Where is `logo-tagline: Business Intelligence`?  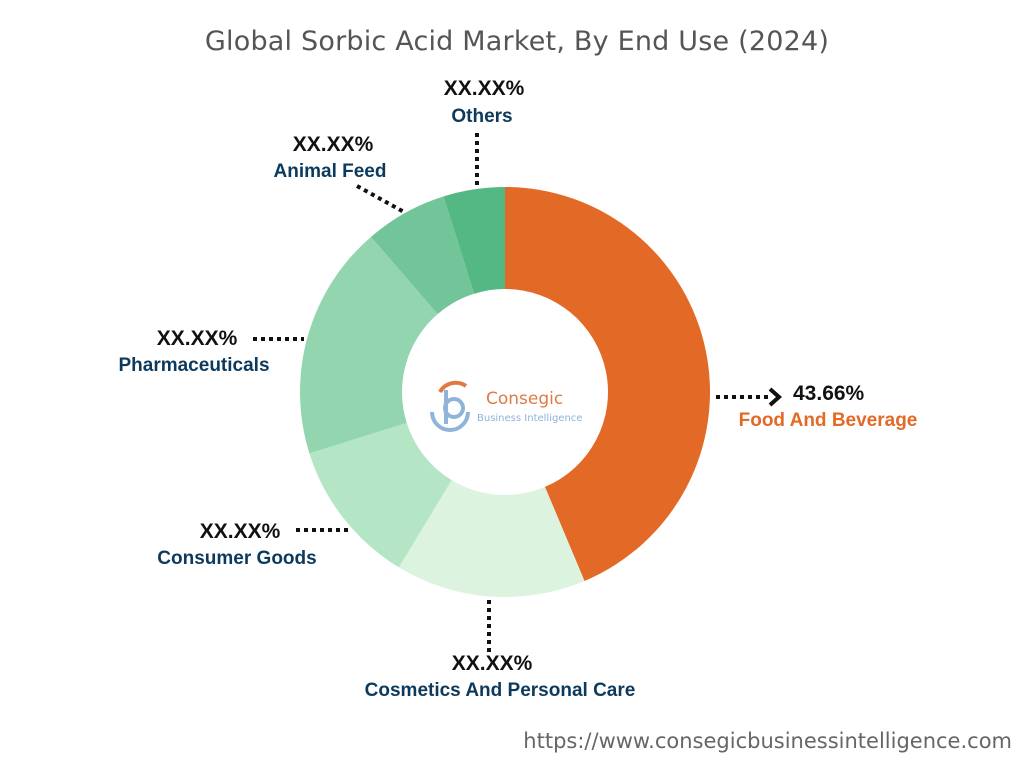
logo-tagline: Business Intelligence is located at coordinates (529, 418).